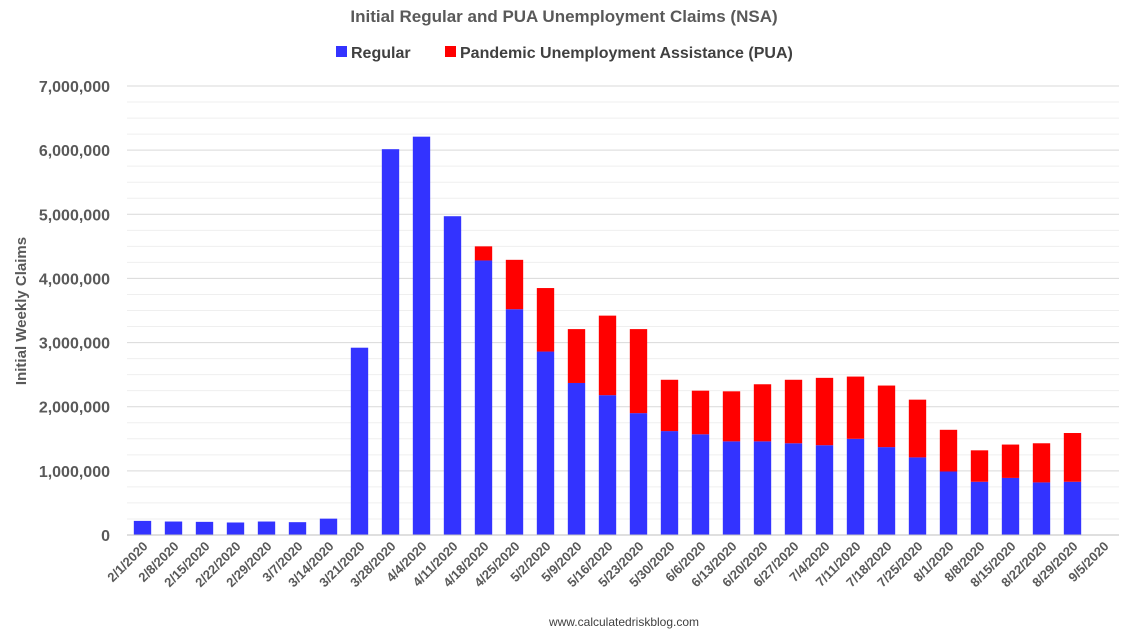  What do you see at coordinates (74, 408) in the screenshot?
I see `y-tick-label: 2,000,000` at bounding box center [74, 408].